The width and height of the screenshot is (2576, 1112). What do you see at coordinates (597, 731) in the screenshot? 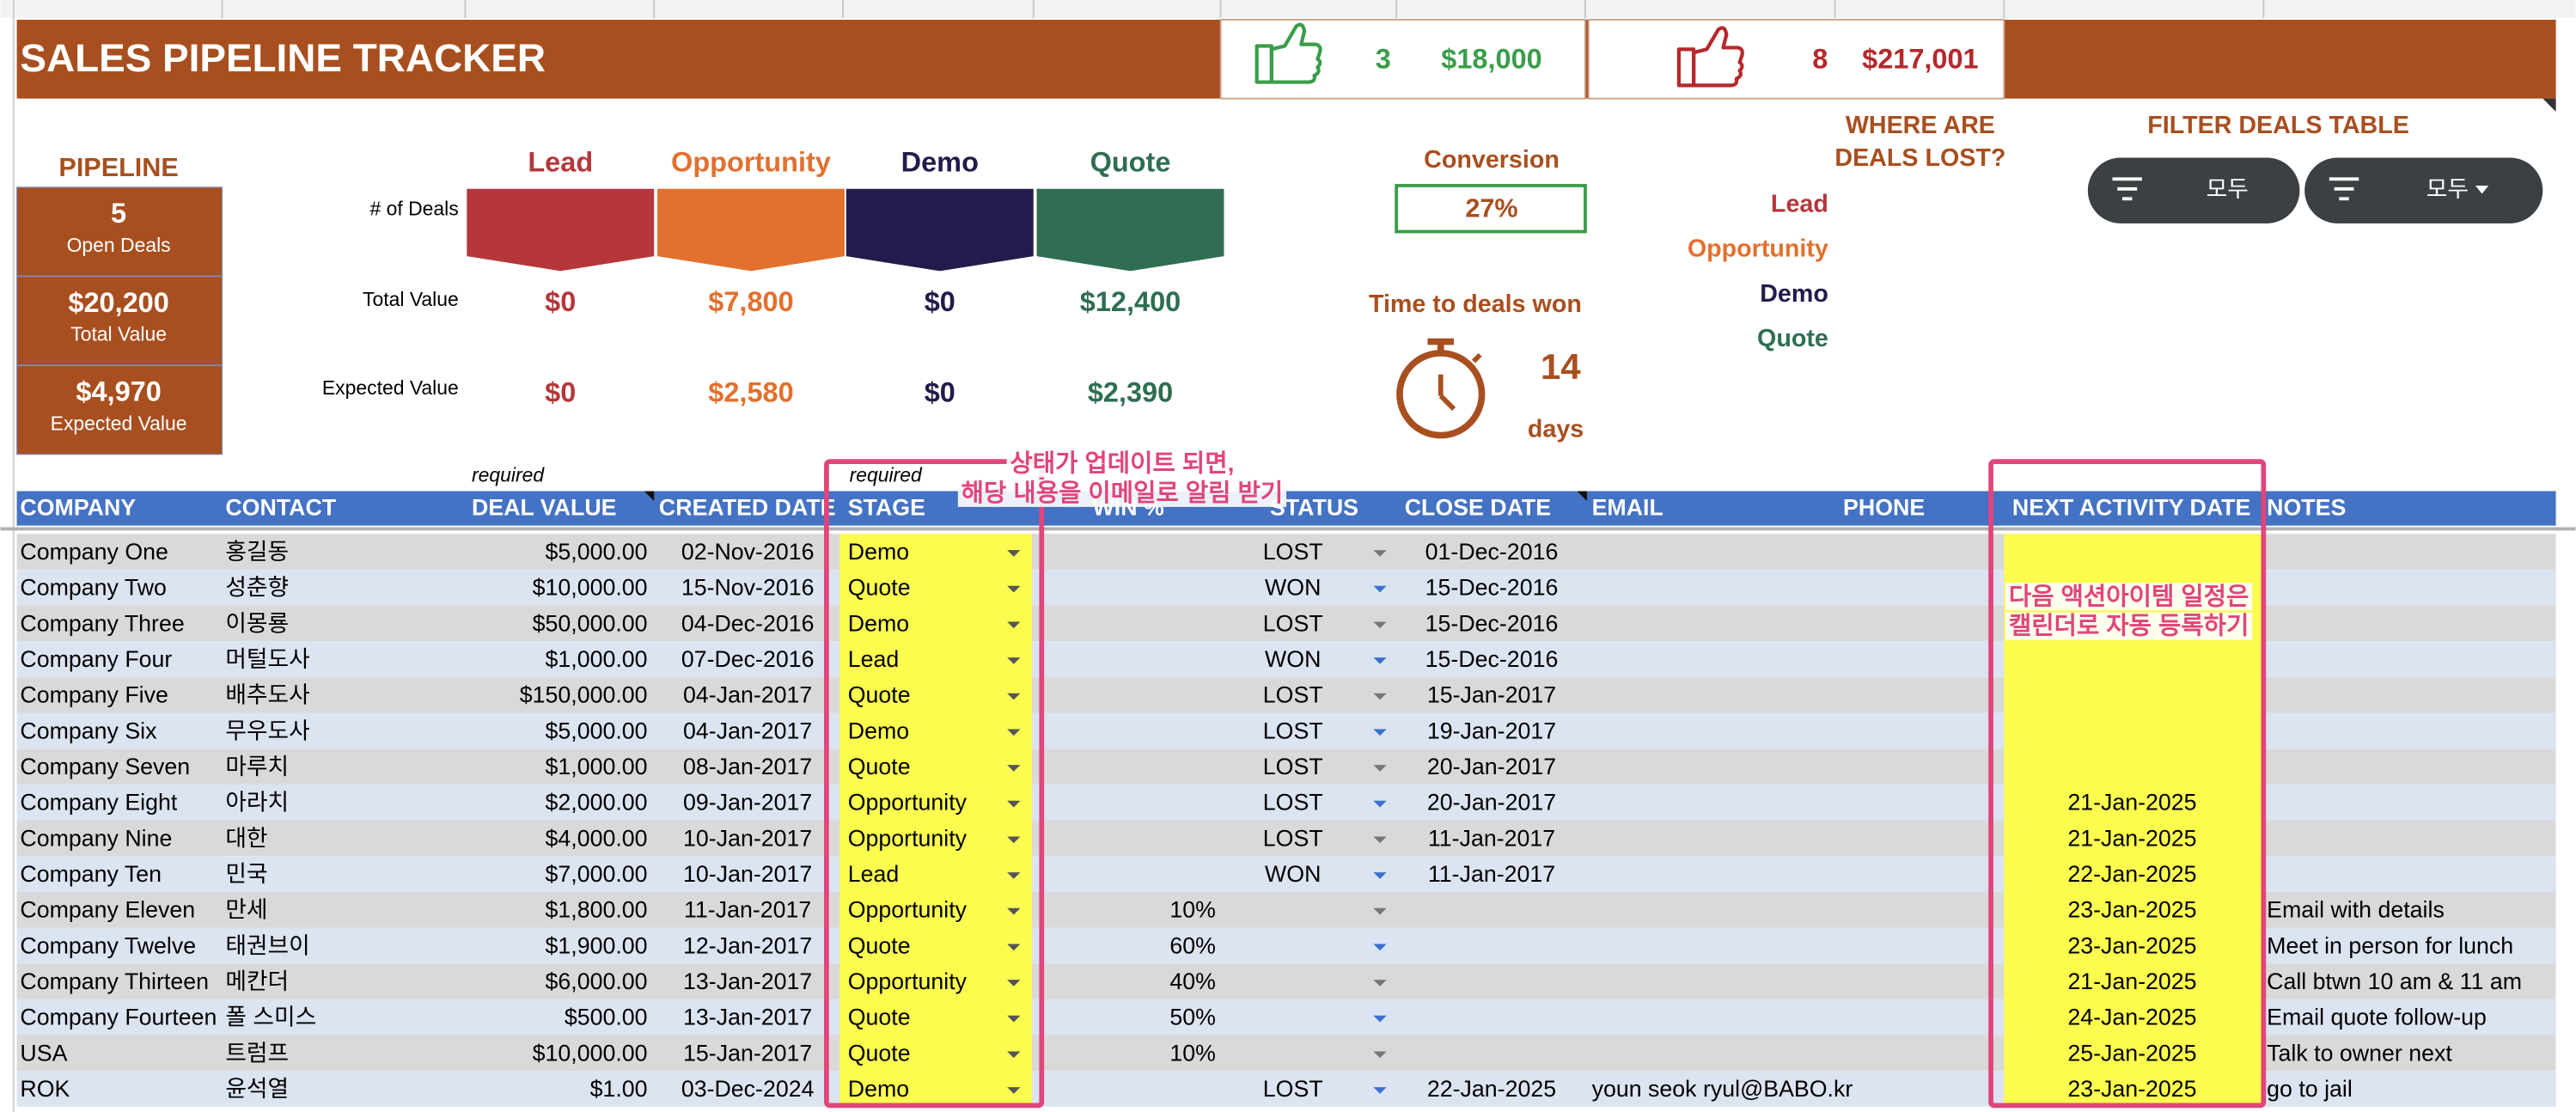
I see `table-cell: $5,000.00` at bounding box center [597, 731].